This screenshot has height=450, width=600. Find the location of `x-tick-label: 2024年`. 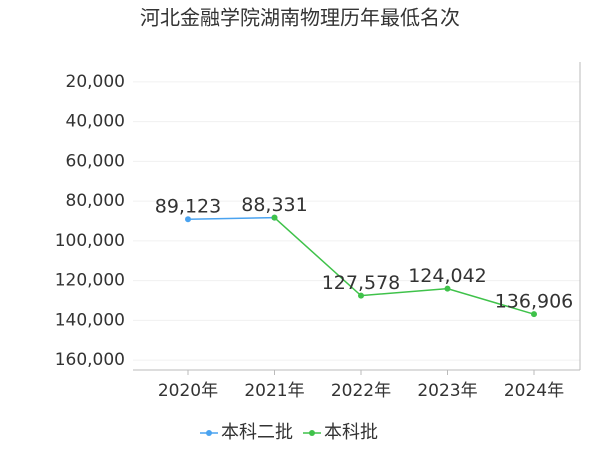

x-tick-label: 2024年 is located at coordinates (534, 391).